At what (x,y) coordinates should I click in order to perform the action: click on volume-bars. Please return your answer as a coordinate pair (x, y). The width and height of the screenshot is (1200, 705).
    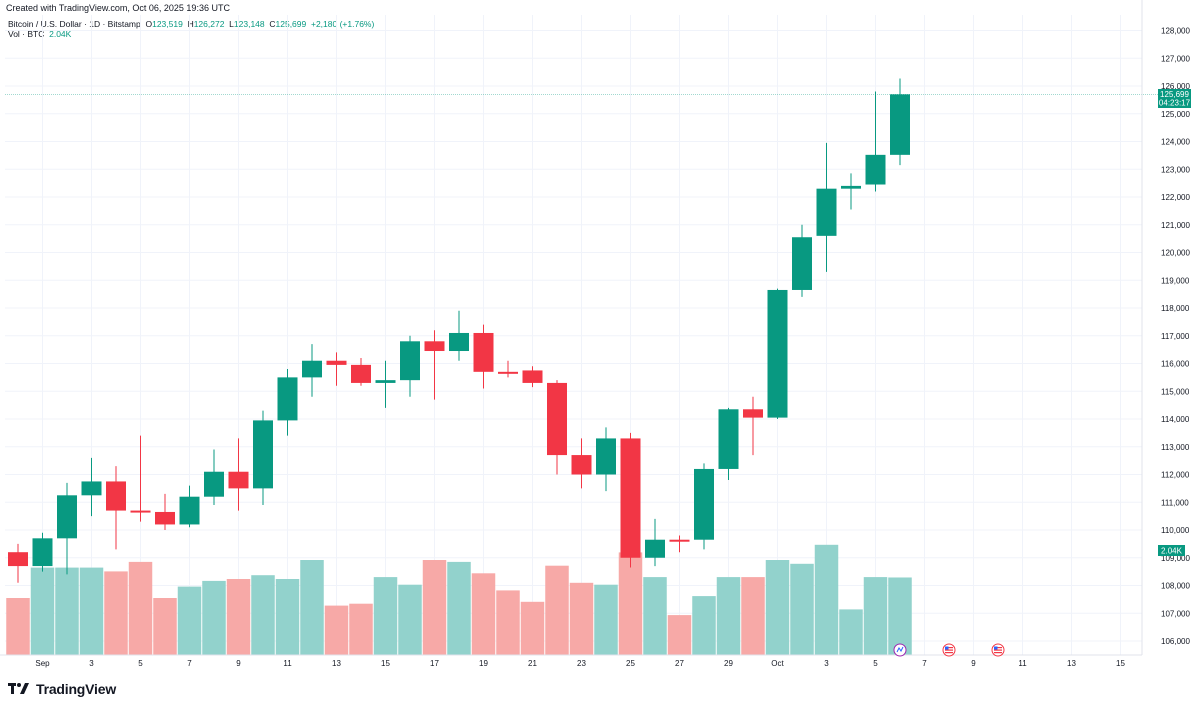
    Looking at the image, I should click on (459, 599).